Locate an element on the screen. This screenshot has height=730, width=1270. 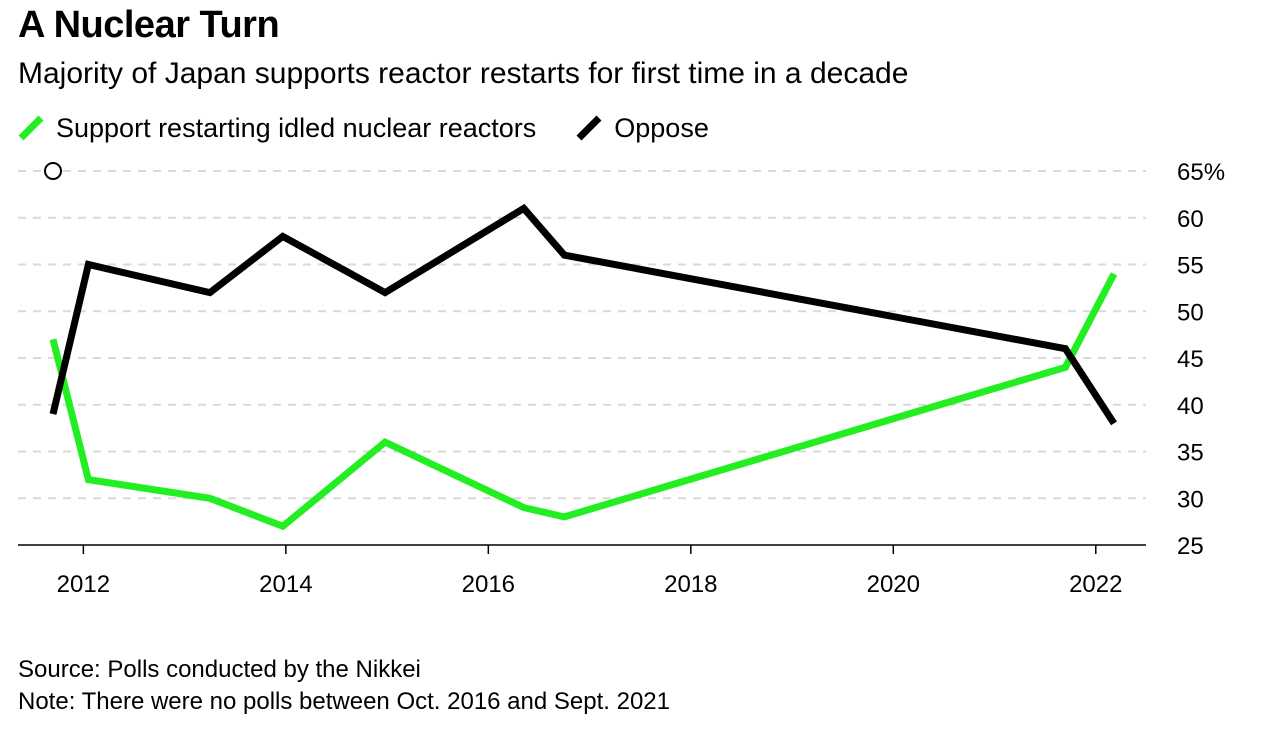
x-tick-label: 2012 is located at coordinates (83, 584).